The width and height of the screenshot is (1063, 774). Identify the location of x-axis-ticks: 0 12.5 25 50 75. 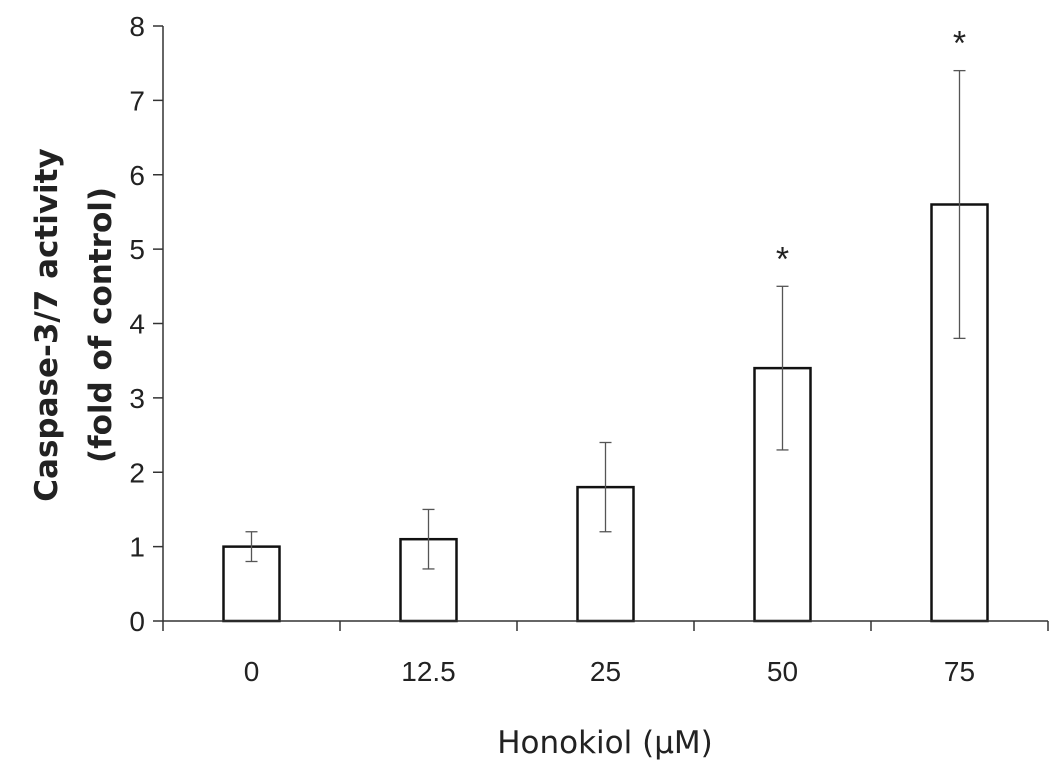
(605, 654).